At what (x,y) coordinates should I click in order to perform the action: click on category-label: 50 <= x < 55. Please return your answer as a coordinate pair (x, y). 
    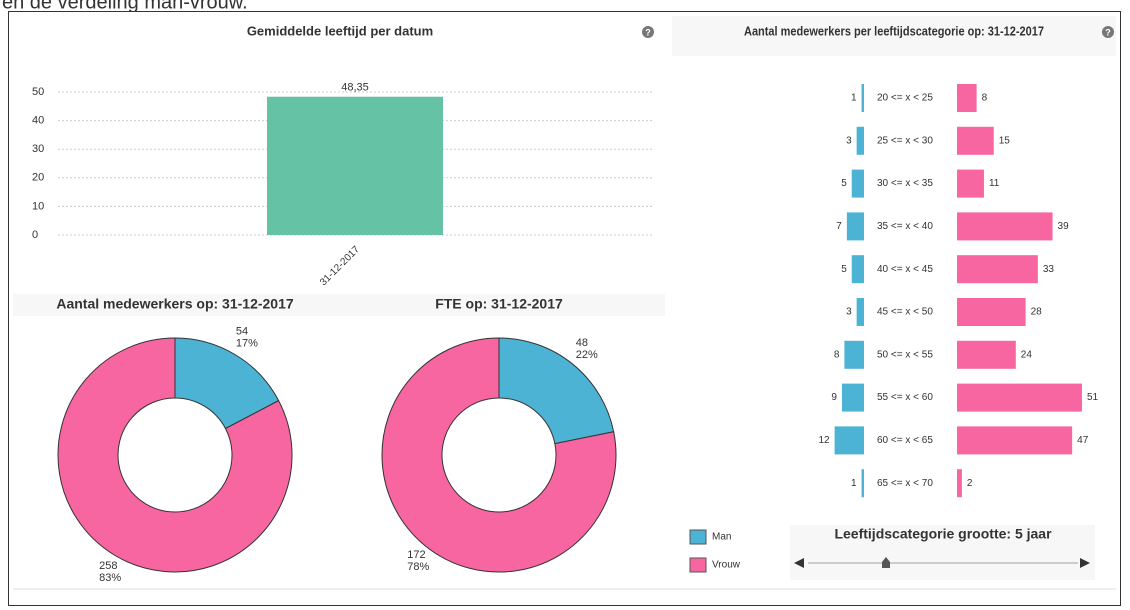
    Looking at the image, I should click on (905, 354).